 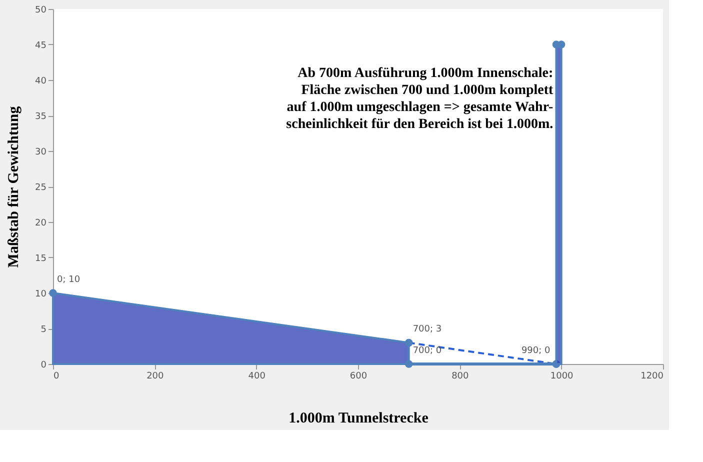 I want to click on y-tick-label: 35, so click(x=40, y=117).